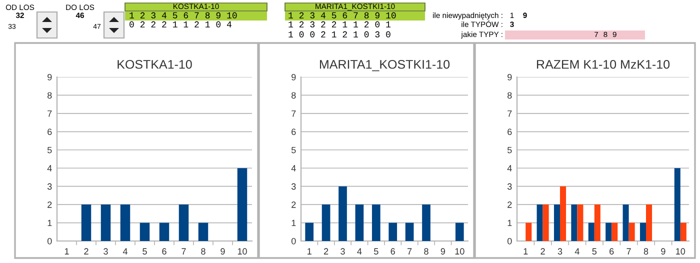  What do you see at coordinates (385, 66) in the screenshot?
I see `chart-title: MARITA1_KOSTKI1-10` at bounding box center [385, 66].